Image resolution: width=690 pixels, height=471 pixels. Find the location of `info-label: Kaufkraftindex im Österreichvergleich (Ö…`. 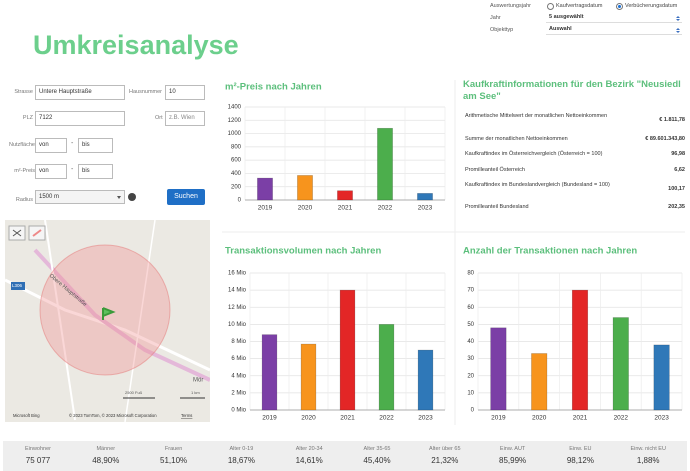

info-label: Kaufkraftindex im Österreichvergleich (Ö… is located at coordinates (534, 154).